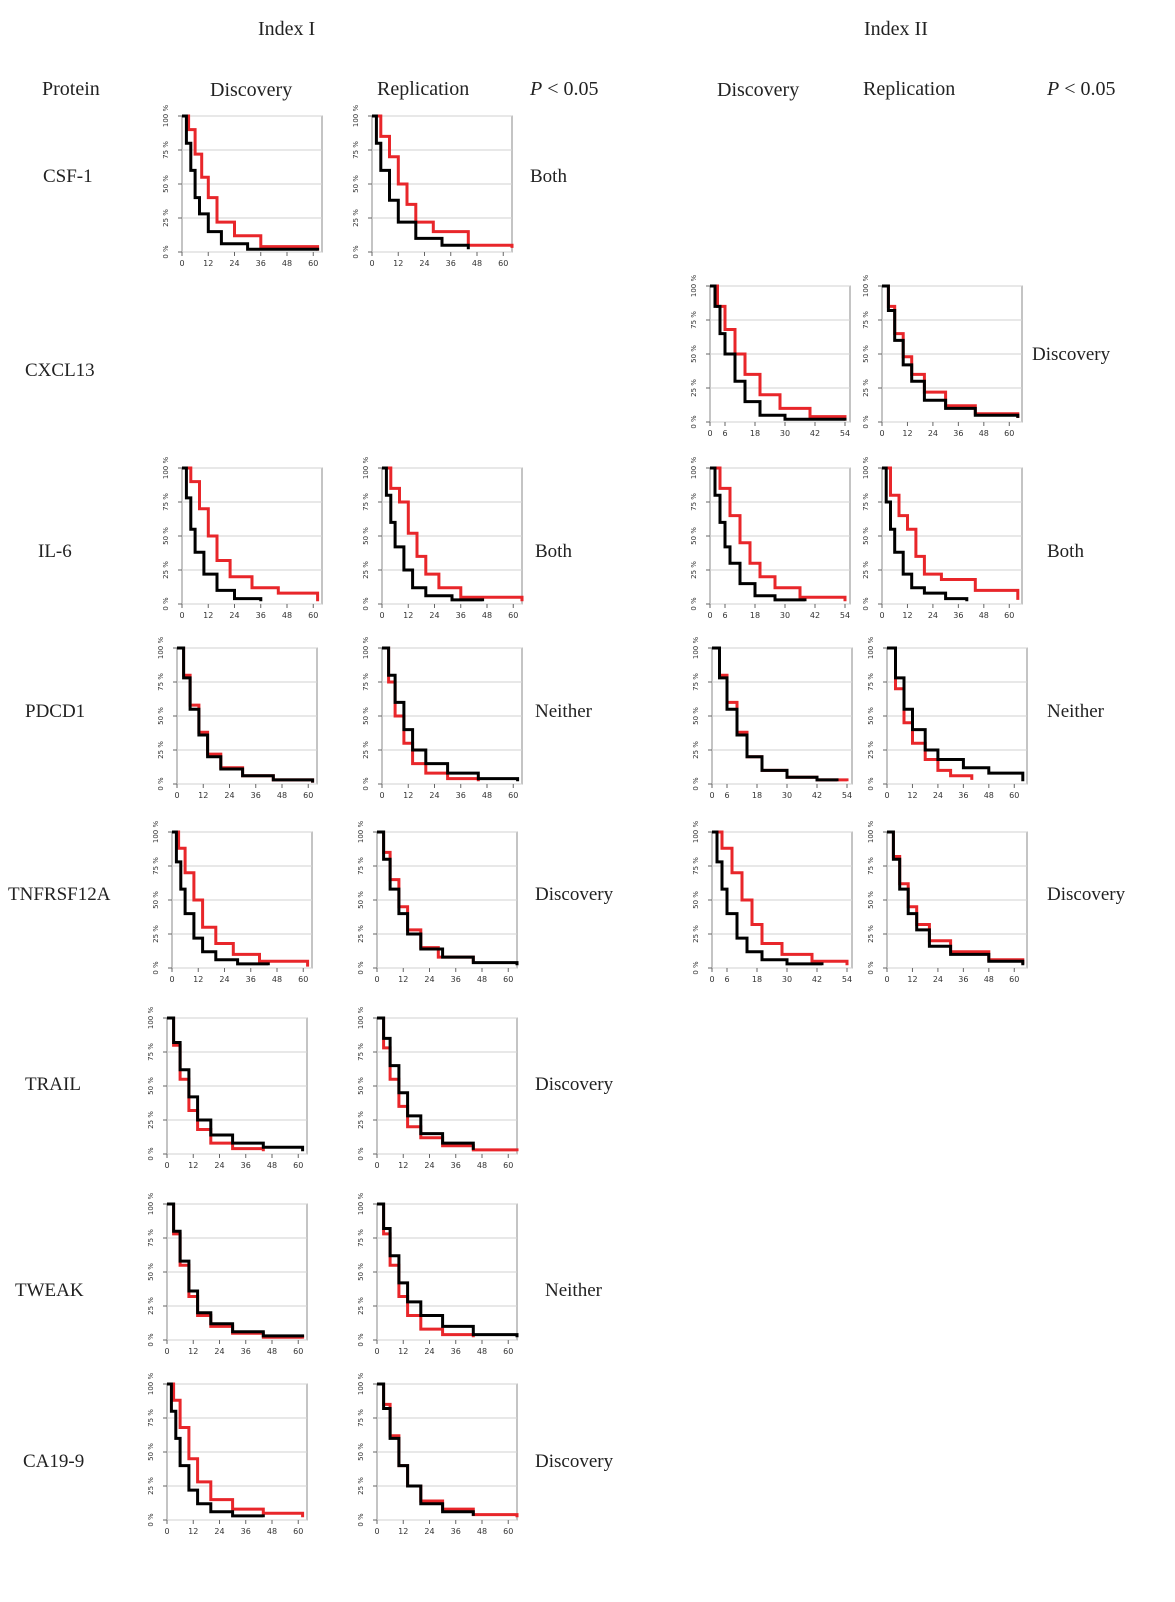 This screenshot has width=1175, height=1602. I want to click on km-plot-tnfrsf12a-index1-replication: 0 % 25 % 50 % 75 % 100 % 0 12 24 36 48 60, so click(438, 902).